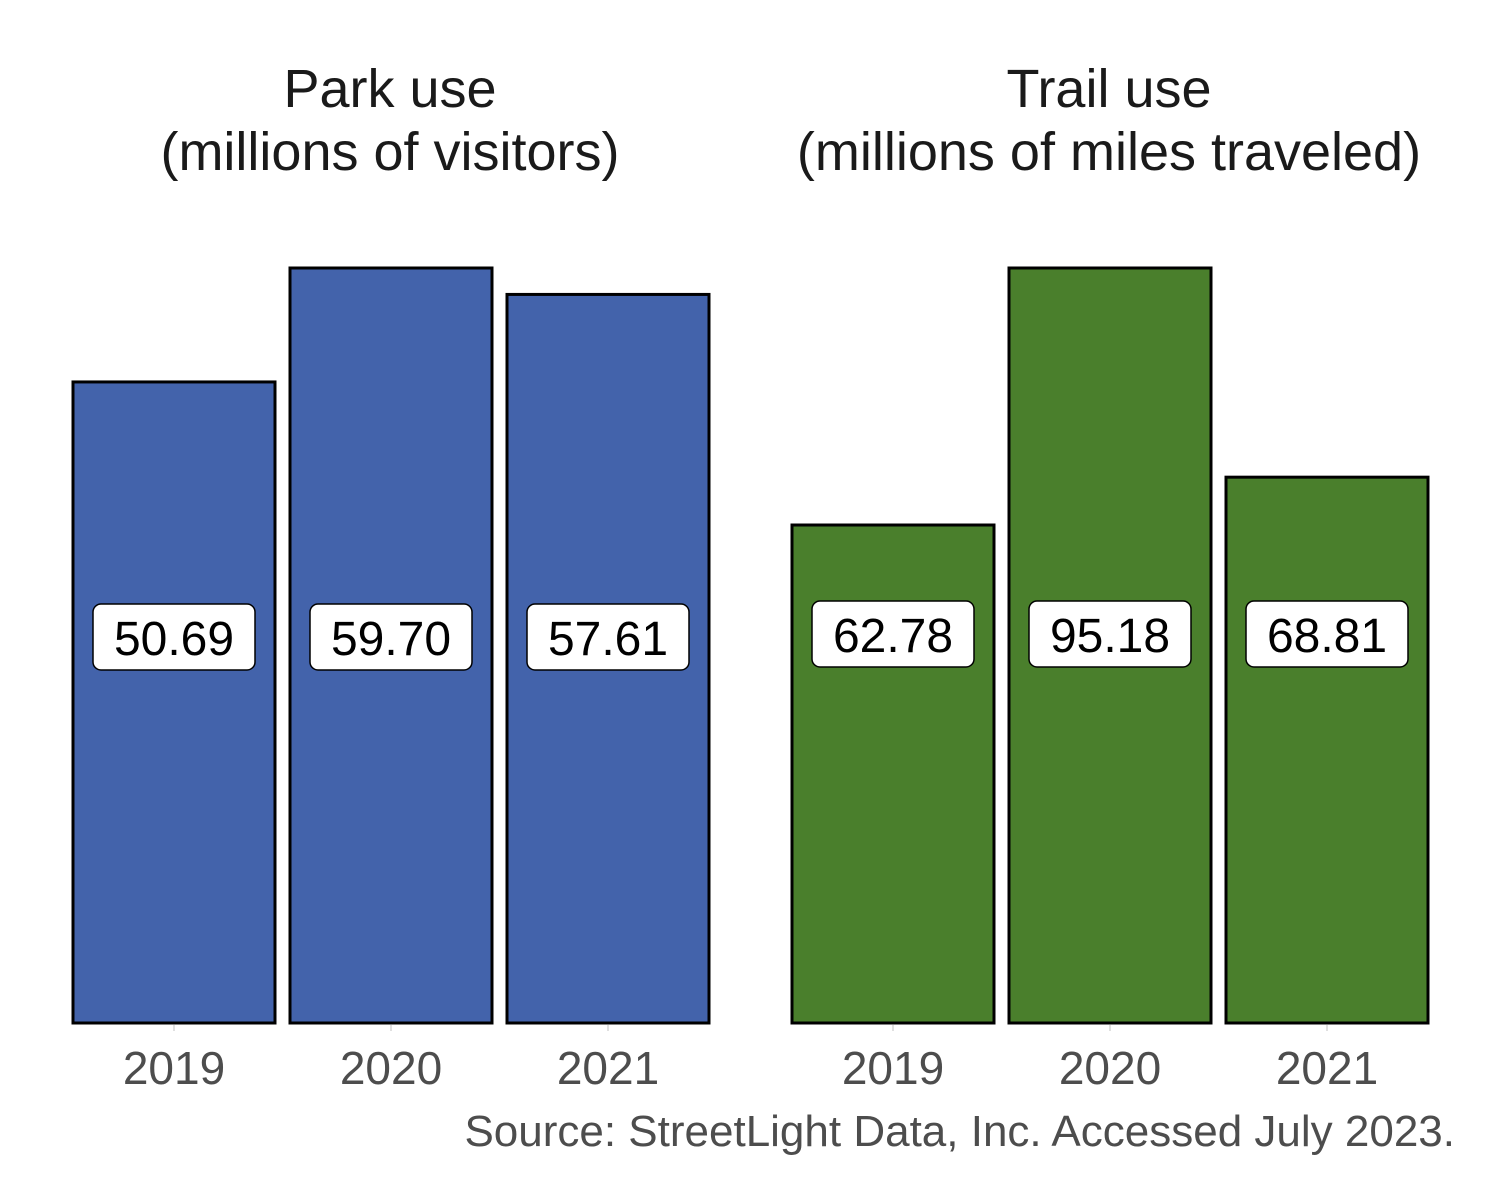 The width and height of the screenshot is (1500, 1199). What do you see at coordinates (389, 89) in the screenshot?
I see `panel-title-line-1: Park use` at bounding box center [389, 89].